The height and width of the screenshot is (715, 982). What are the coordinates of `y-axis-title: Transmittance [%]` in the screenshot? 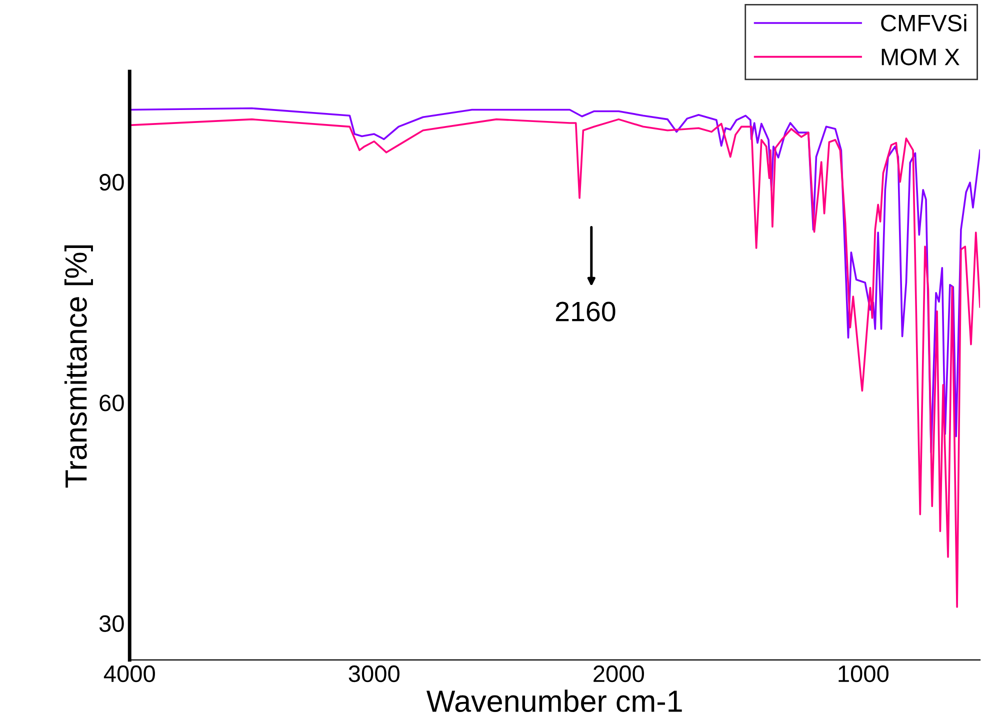 It's located at (78, 366).